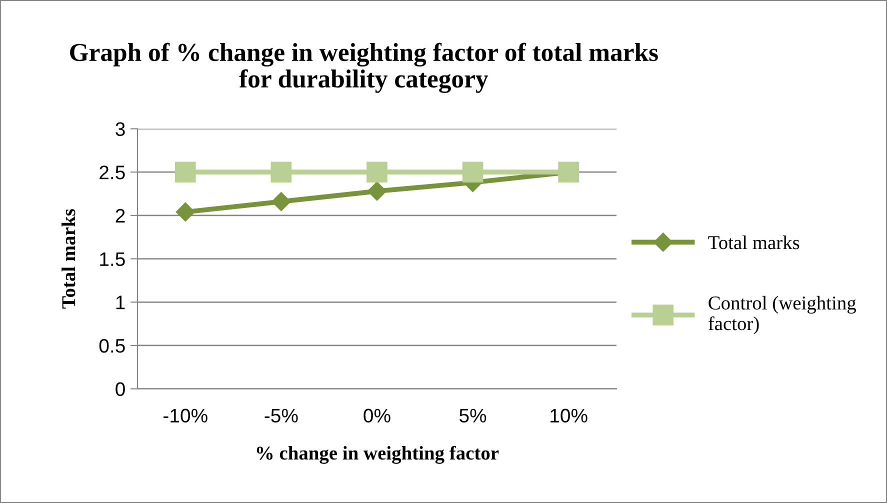  I want to click on y-tick-label: 2.5, so click(112, 173).